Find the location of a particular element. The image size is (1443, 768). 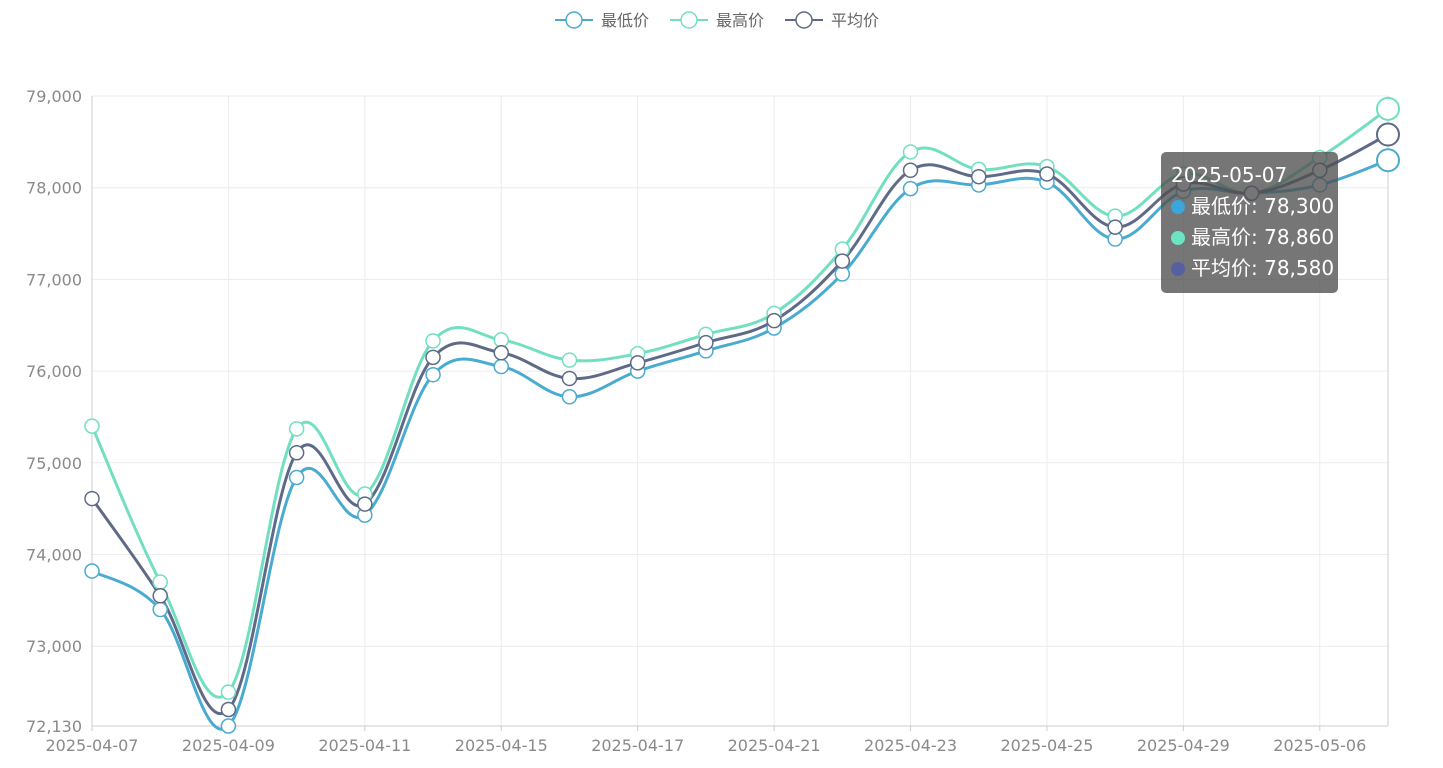

y-tick-label: 73,000 is located at coordinates (54, 646).